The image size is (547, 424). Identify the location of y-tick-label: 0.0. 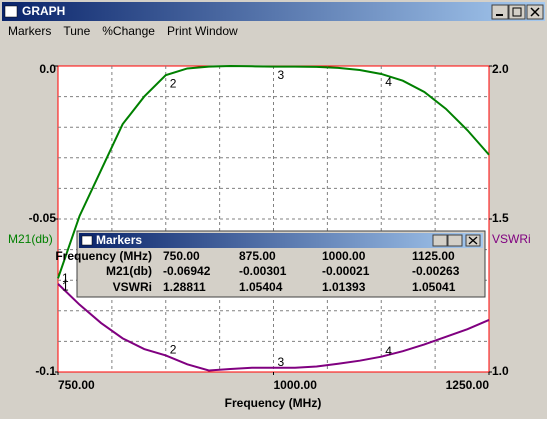
(47, 69).